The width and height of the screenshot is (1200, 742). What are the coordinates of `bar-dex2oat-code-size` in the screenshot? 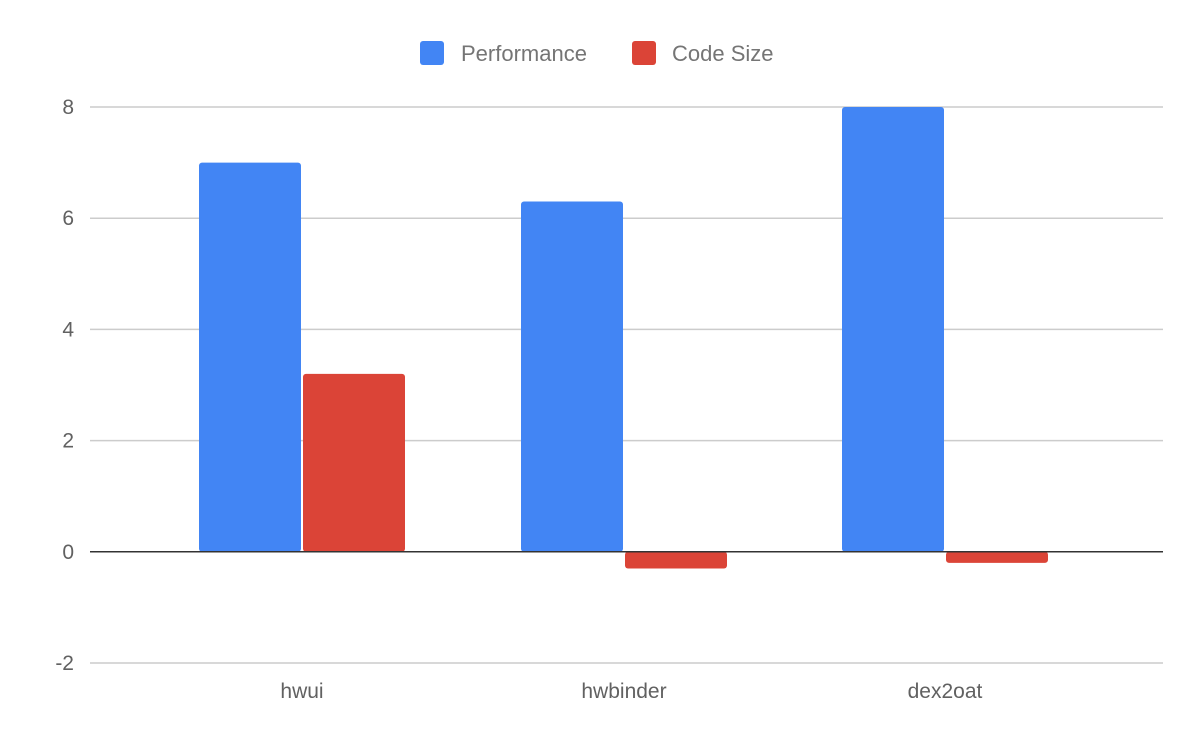 It's located at (997, 557).